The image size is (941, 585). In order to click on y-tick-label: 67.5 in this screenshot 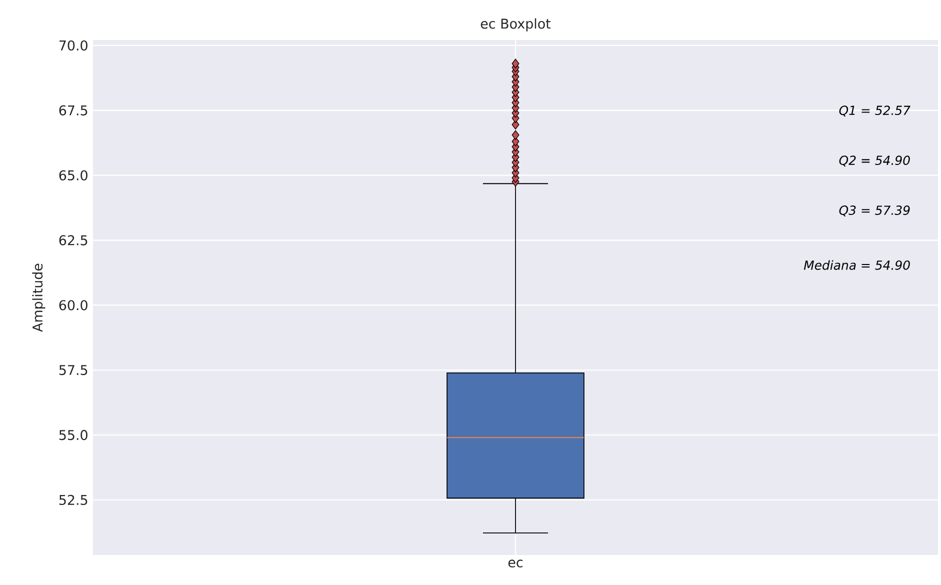, I will do `click(73, 110)`.